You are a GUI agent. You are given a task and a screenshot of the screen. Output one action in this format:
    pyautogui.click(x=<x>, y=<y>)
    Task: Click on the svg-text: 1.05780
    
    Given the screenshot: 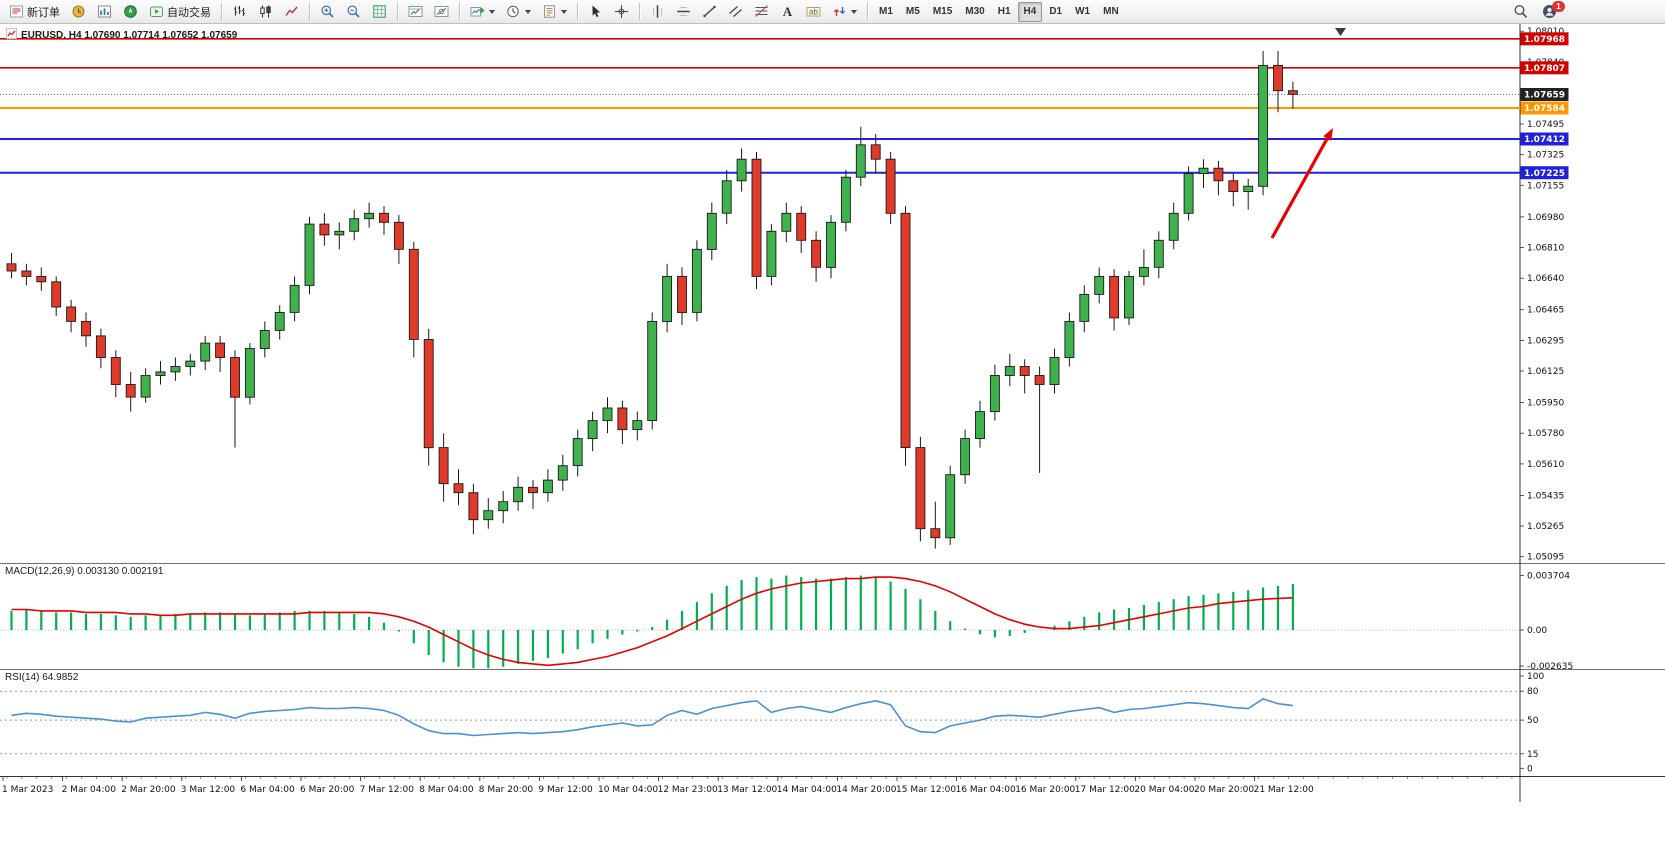 What is the action you would take?
    pyautogui.click(x=1545, y=434)
    